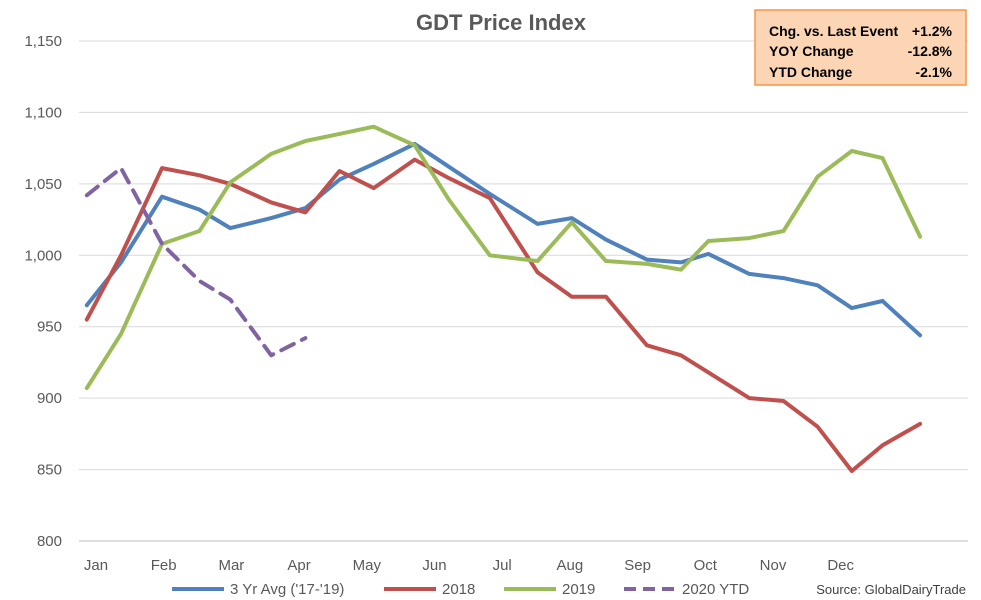  Describe the element at coordinates (43, 184) in the screenshot. I see `y-tick-label: 1,050` at that location.